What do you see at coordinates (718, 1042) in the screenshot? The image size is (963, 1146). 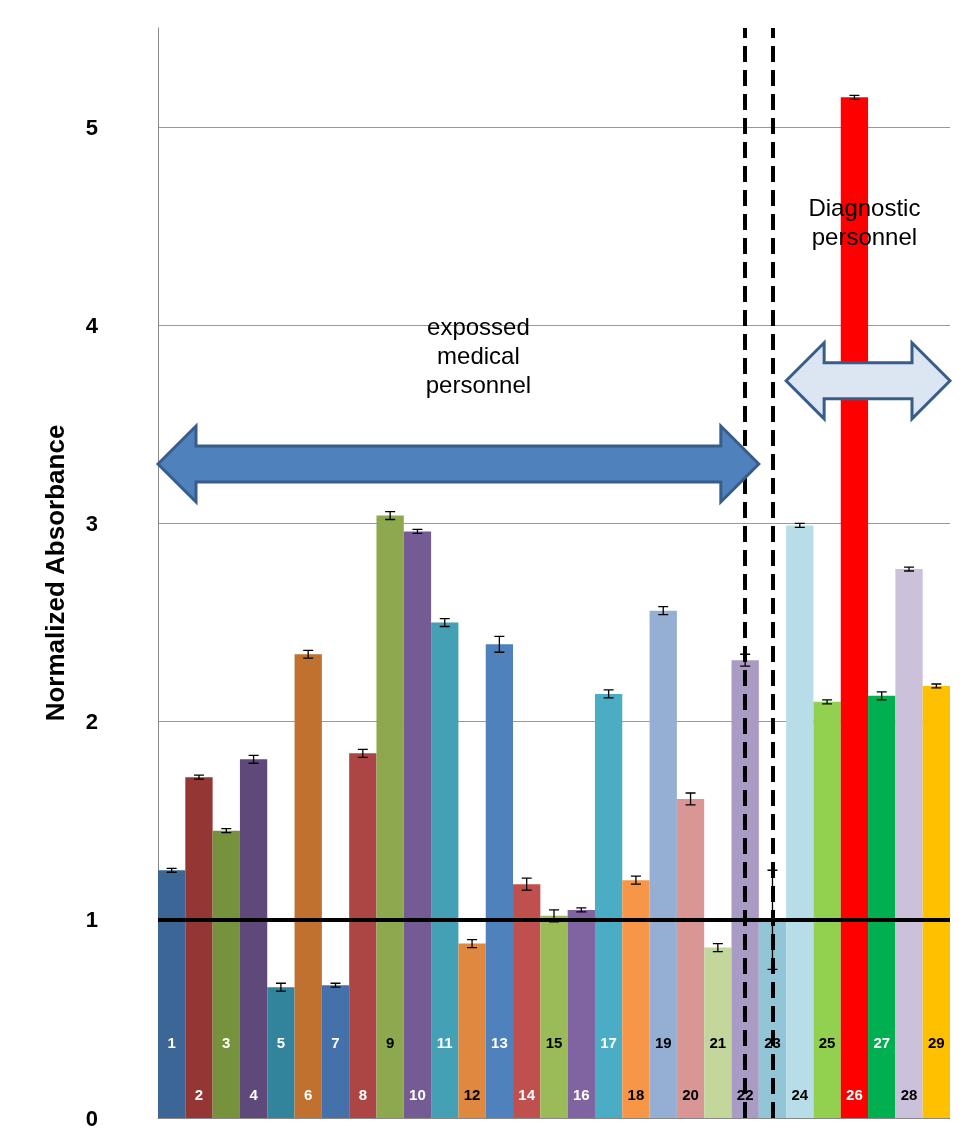 I see `x-tick-label: 21` at bounding box center [718, 1042].